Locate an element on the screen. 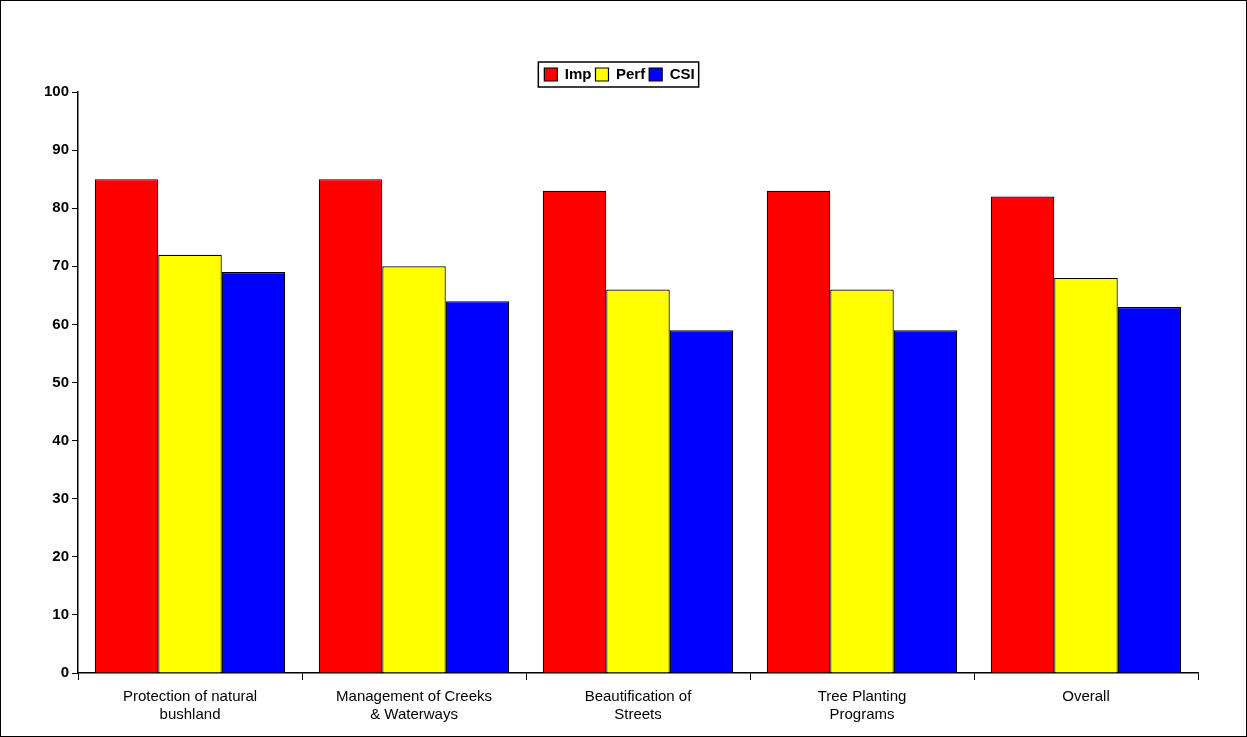 Image resolution: width=1247 pixels, height=737 pixels. x-tick-label: Tree Planting Programs is located at coordinates (862, 705).